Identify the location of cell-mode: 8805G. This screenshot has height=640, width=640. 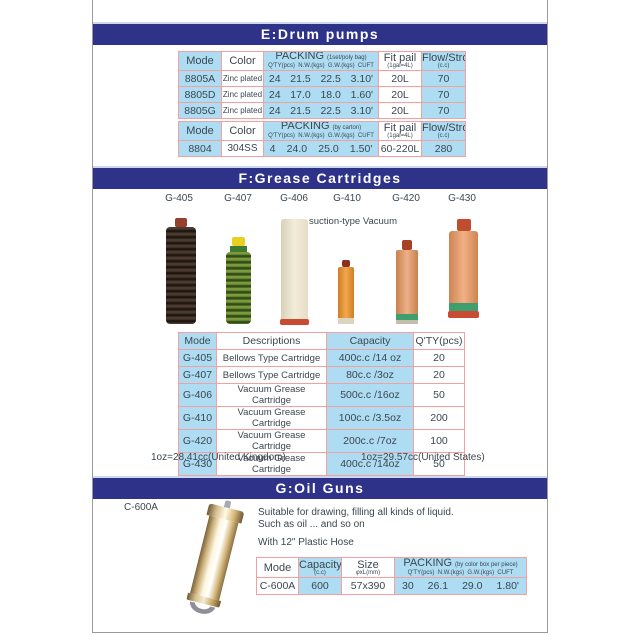
(200, 110).